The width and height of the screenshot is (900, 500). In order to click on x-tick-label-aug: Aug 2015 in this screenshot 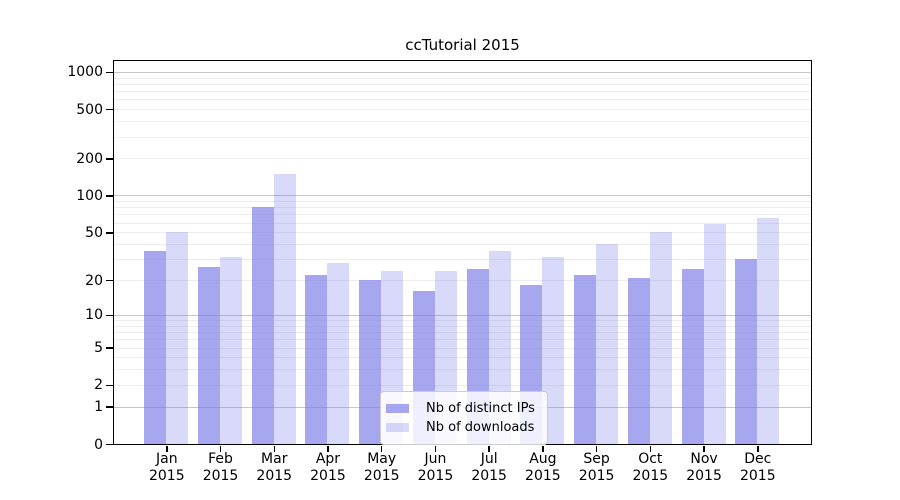, I will do `click(543, 467)`.